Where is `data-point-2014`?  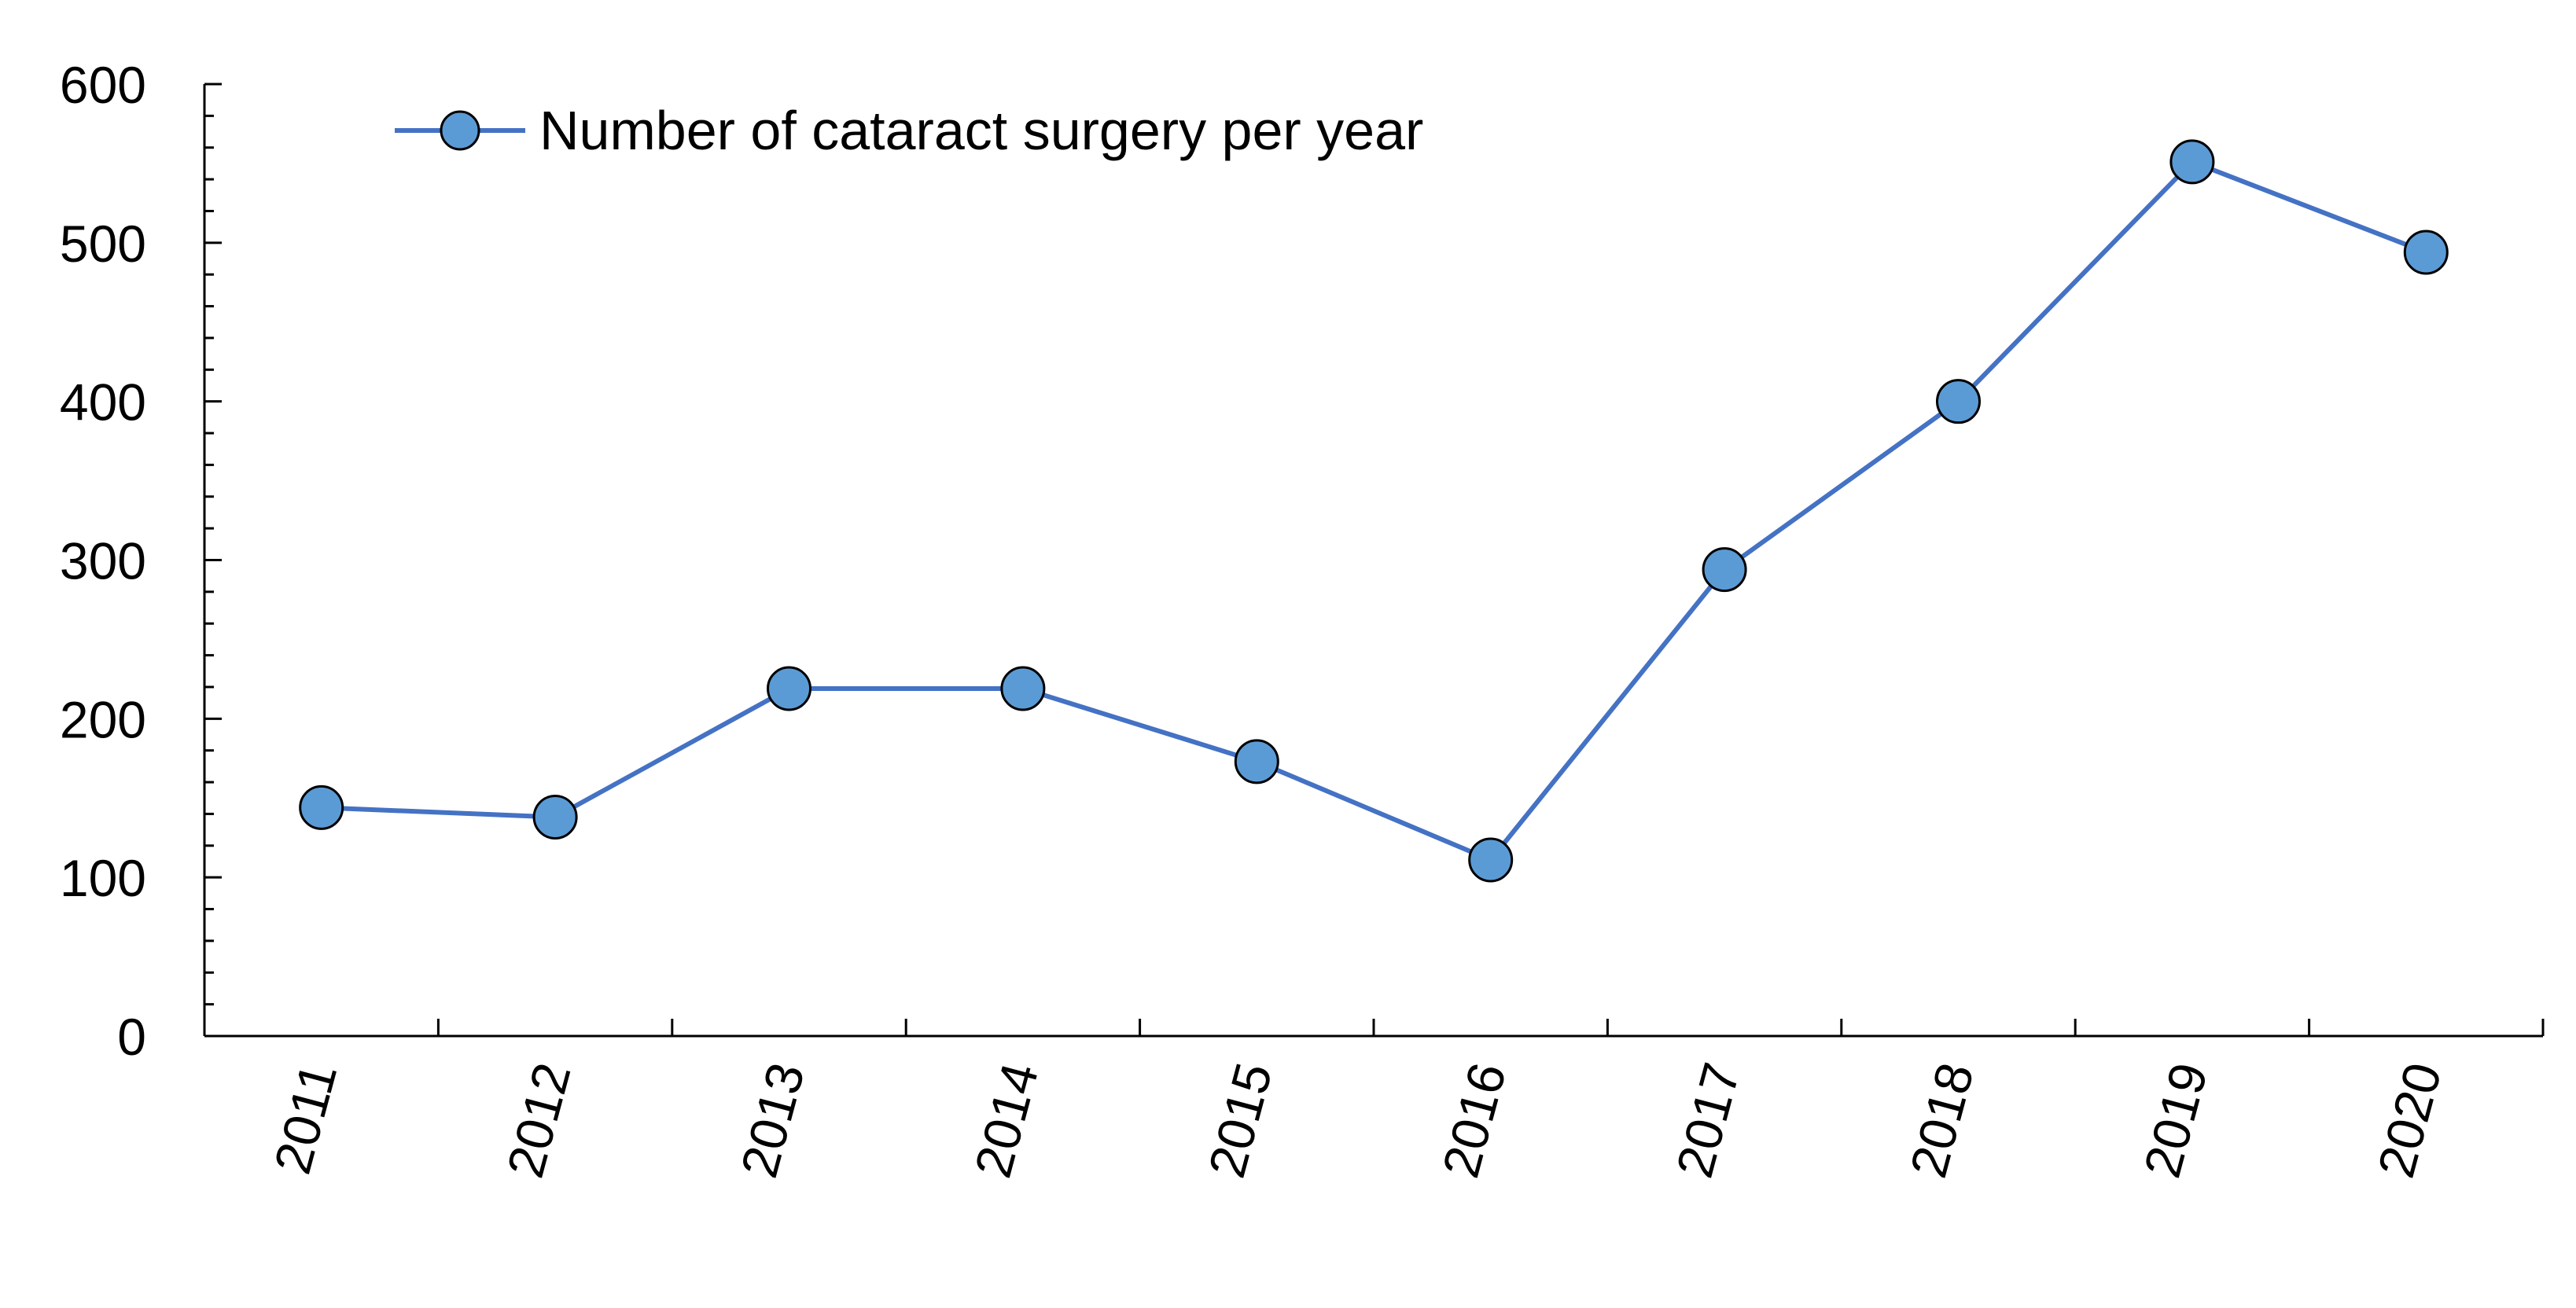 data-point-2014 is located at coordinates (1023, 688).